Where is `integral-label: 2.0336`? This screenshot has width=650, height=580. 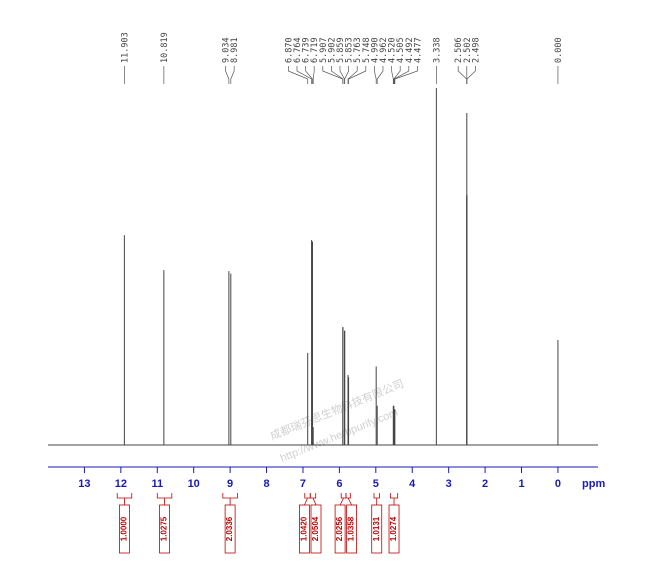
integral-label: 2.0336 is located at coordinates (229, 528).